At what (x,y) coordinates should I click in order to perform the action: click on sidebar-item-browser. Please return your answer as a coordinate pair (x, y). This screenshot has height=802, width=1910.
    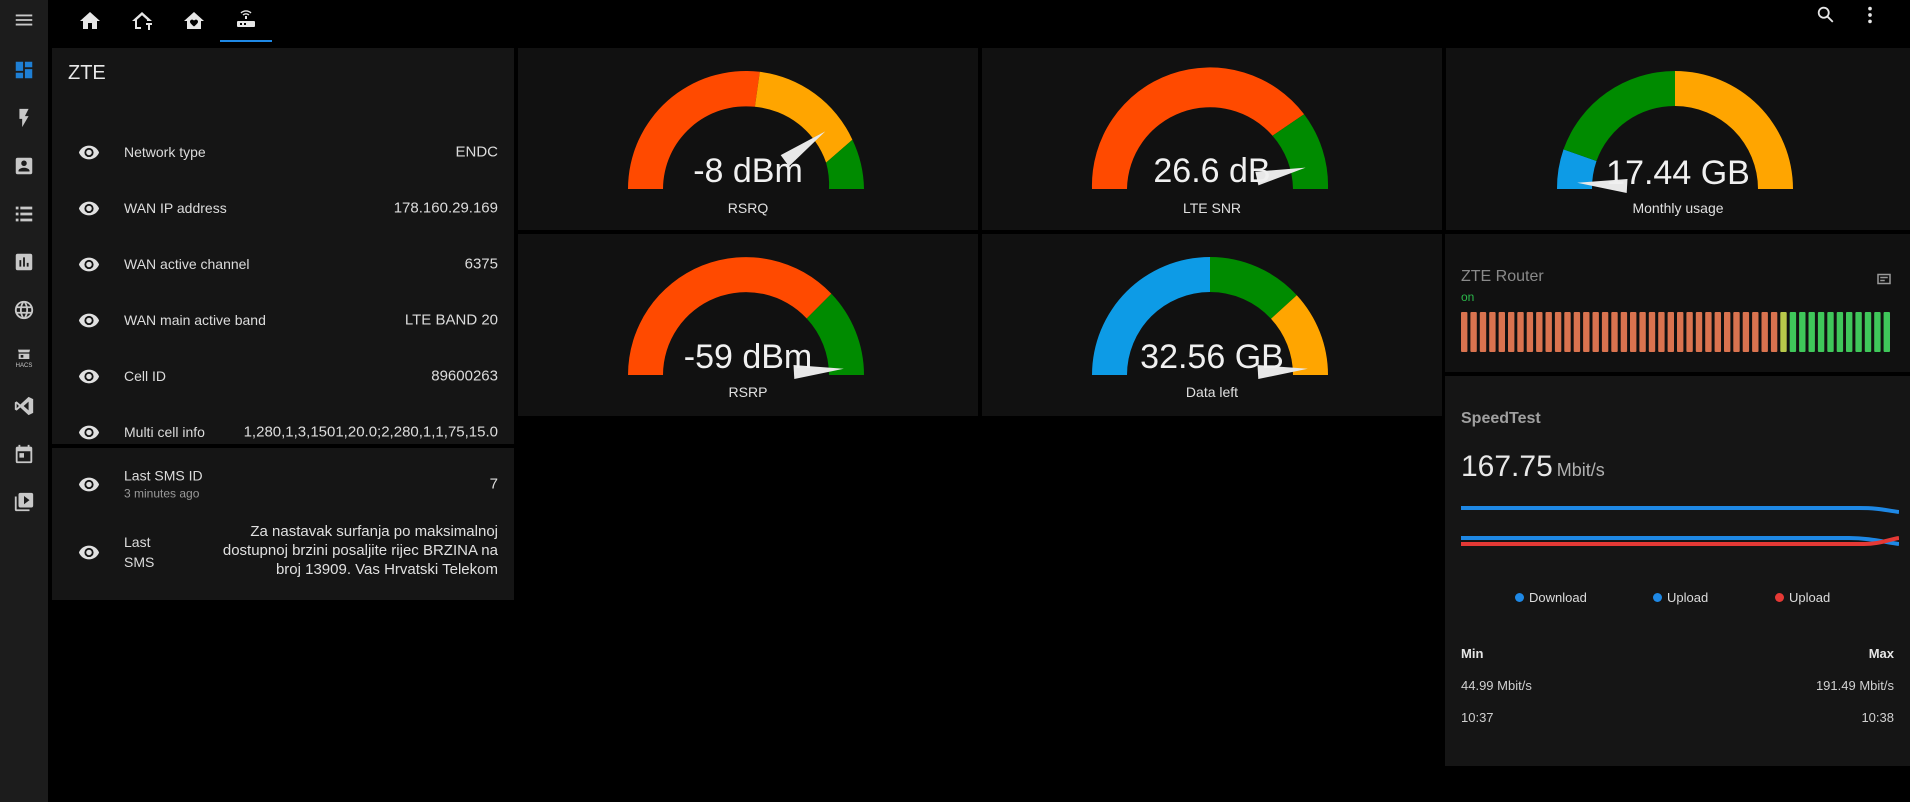
    Looking at the image, I should click on (24, 310).